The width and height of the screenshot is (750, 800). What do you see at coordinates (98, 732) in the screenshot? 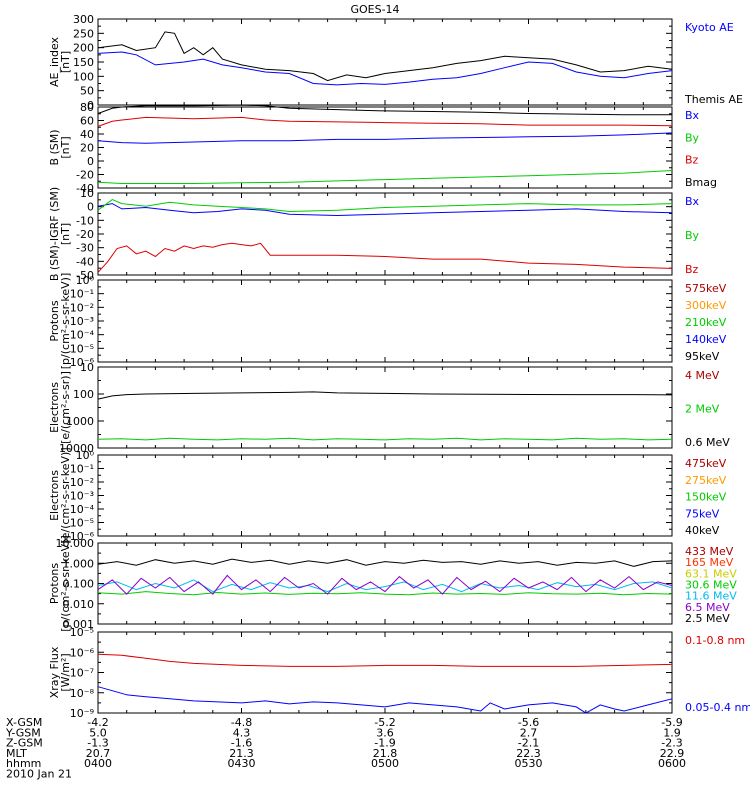
I see `x-tick-label: 5.0` at bounding box center [98, 732].